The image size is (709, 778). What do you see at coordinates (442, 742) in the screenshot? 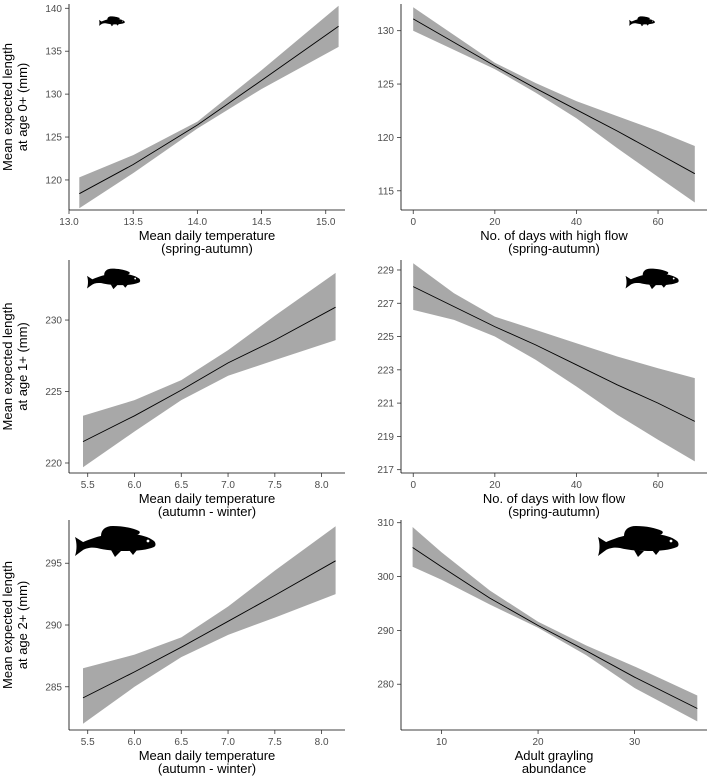
I see `x-tick-label: 10` at bounding box center [442, 742].